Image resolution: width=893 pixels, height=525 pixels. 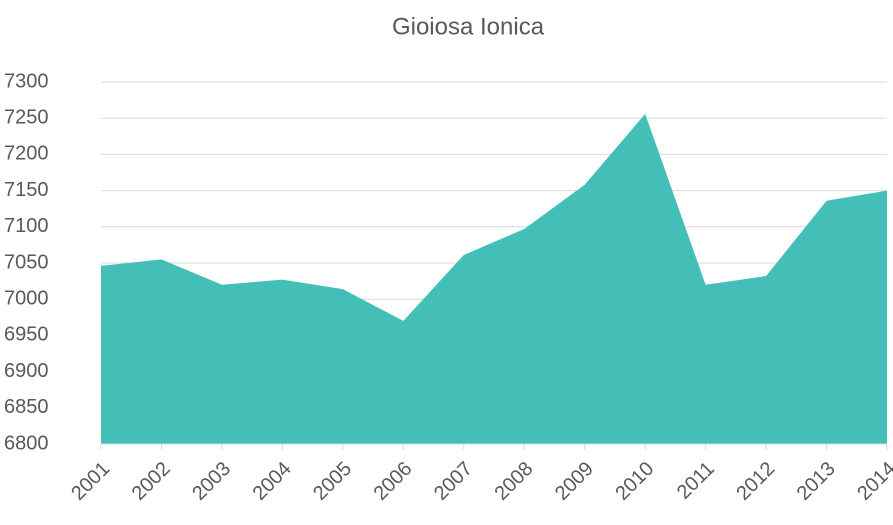 What do you see at coordinates (26, 407) in the screenshot?
I see `y-tick-label: 6850` at bounding box center [26, 407].